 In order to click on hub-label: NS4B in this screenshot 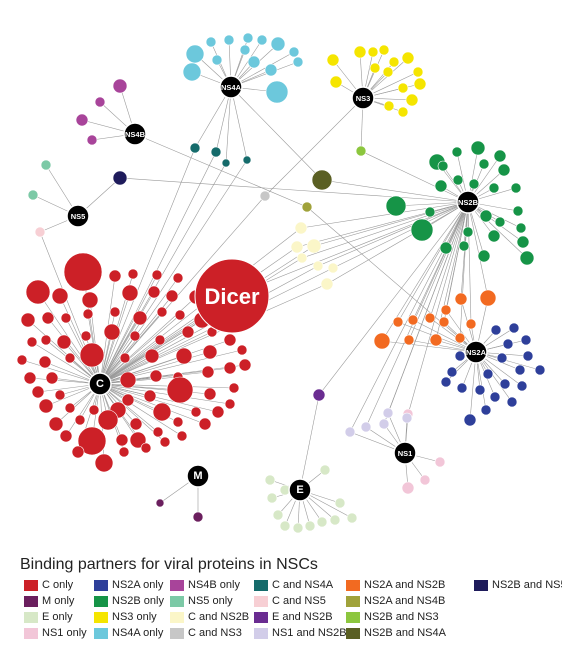, I will do `click(135, 134)`.